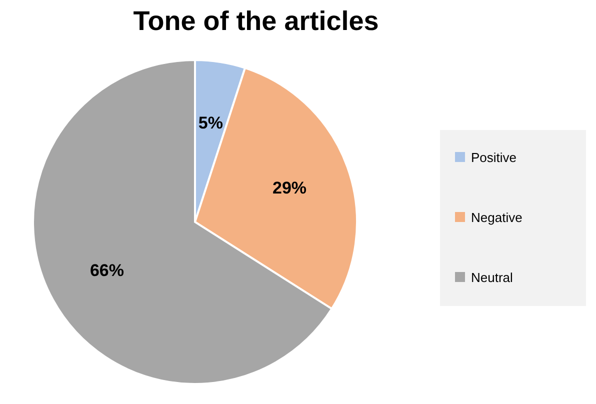  What do you see at coordinates (289, 188) in the screenshot?
I see `data-label: 29%` at bounding box center [289, 188].